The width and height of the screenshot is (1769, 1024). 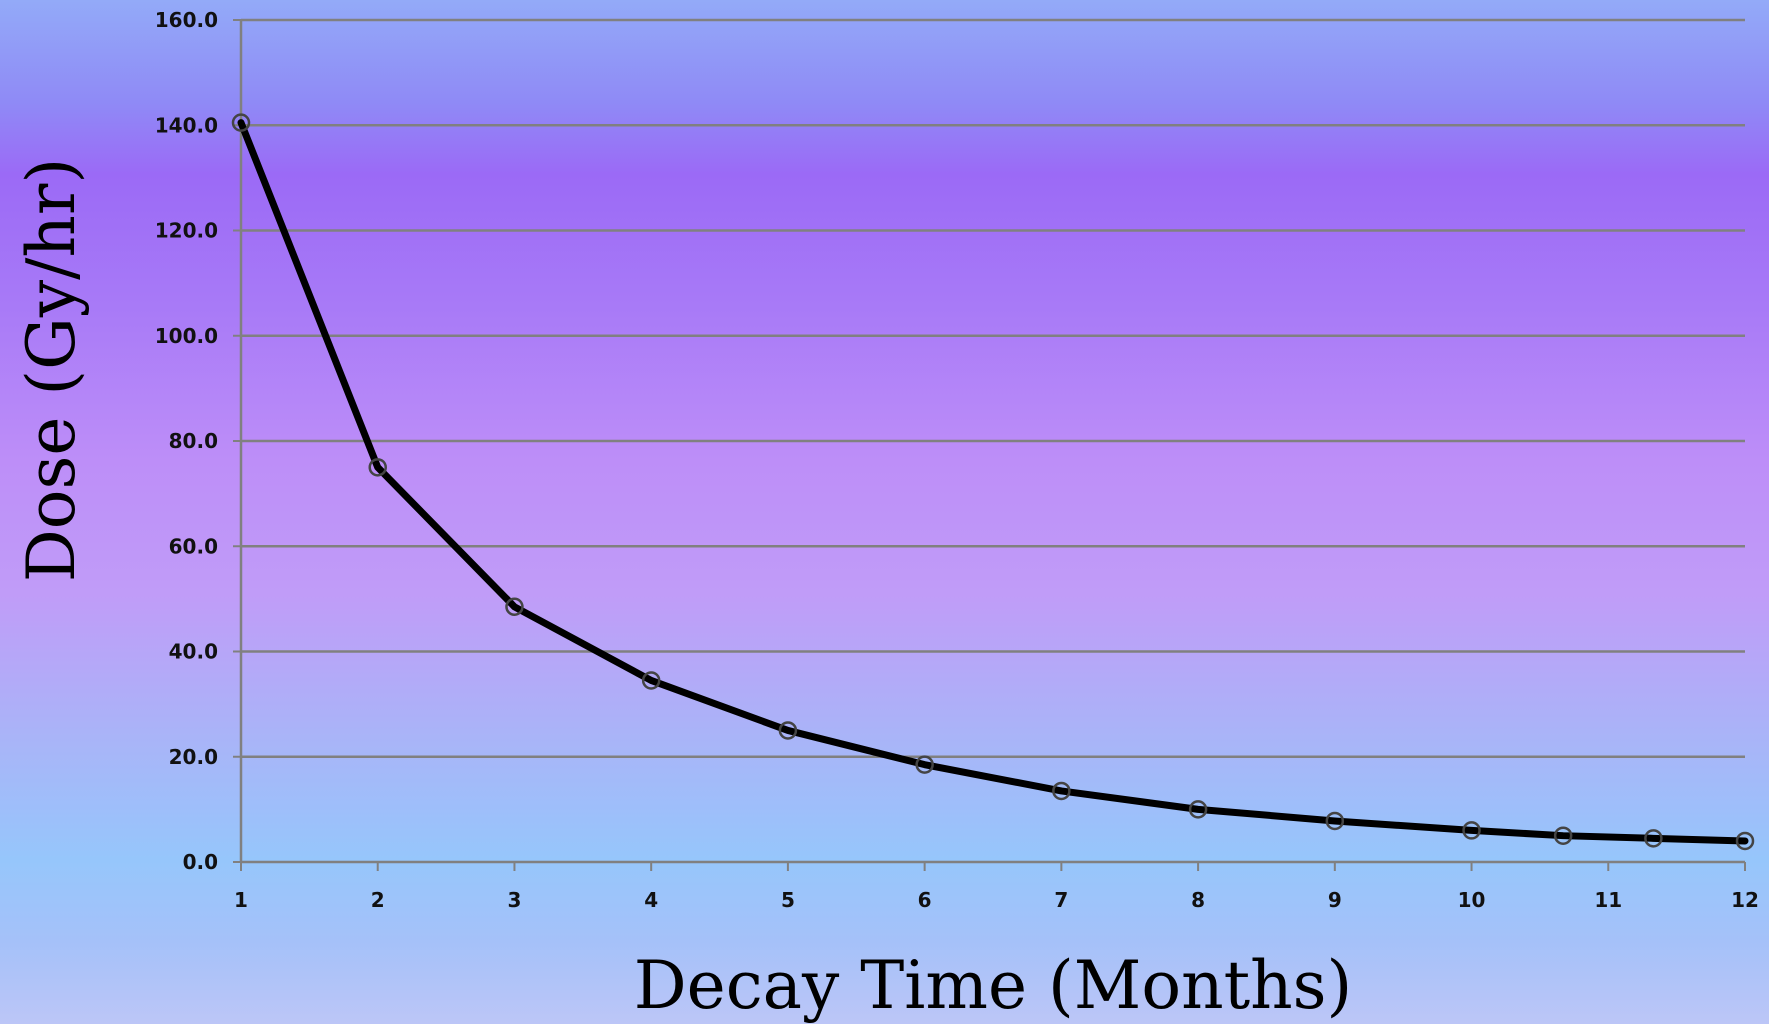 I want to click on x-tick-label: 6, so click(x=925, y=900).